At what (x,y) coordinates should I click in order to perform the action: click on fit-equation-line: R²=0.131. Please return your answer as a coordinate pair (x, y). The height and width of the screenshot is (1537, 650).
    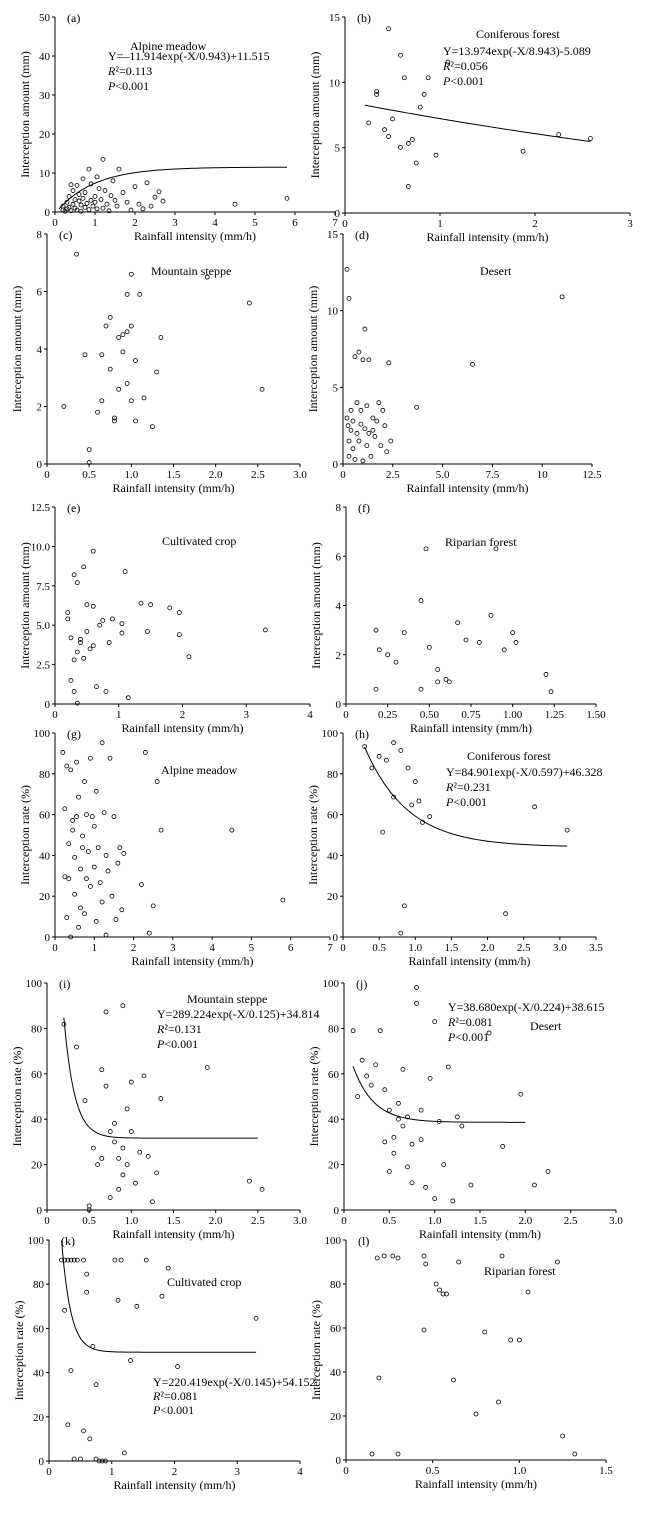
    Looking at the image, I should click on (179, 1029).